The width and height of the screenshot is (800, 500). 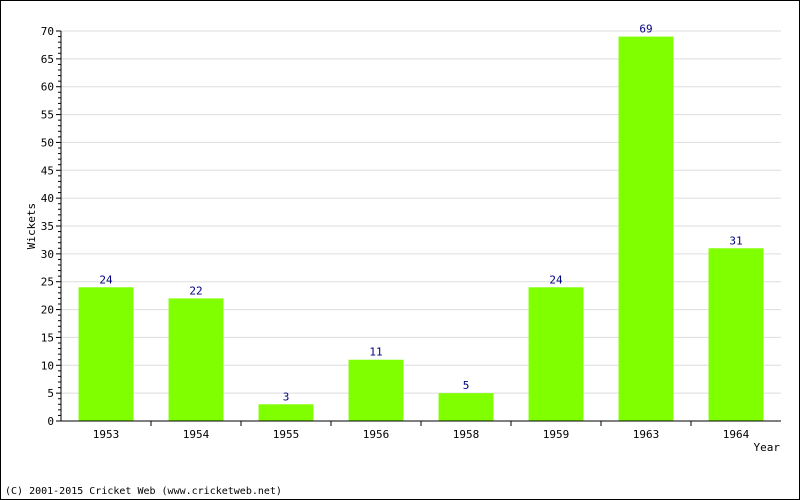 What do you see at coordinates (286, 396) in the screenshot?
I see `bar-value-label: 3` at bounding box center [286, 396].